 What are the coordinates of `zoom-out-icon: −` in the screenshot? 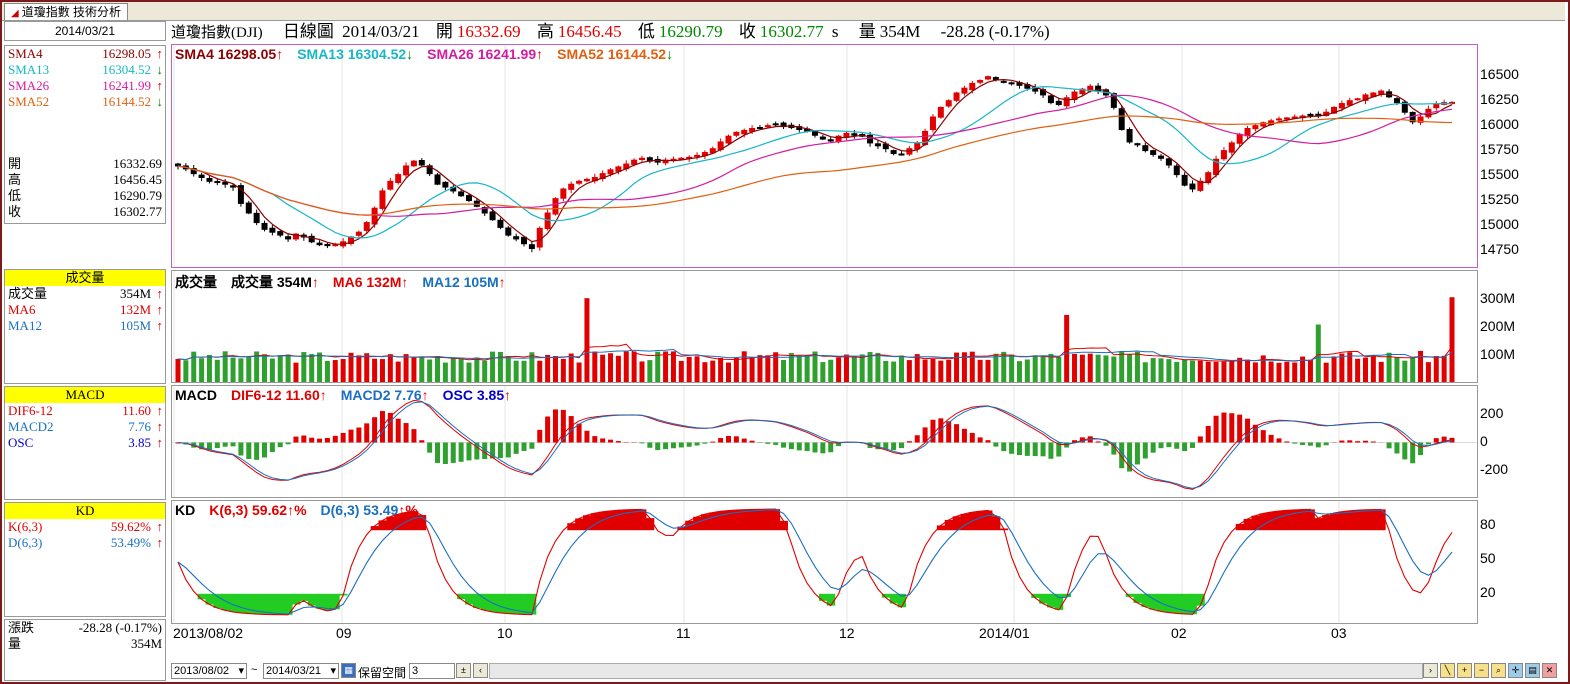 It's located at (1481, 670).